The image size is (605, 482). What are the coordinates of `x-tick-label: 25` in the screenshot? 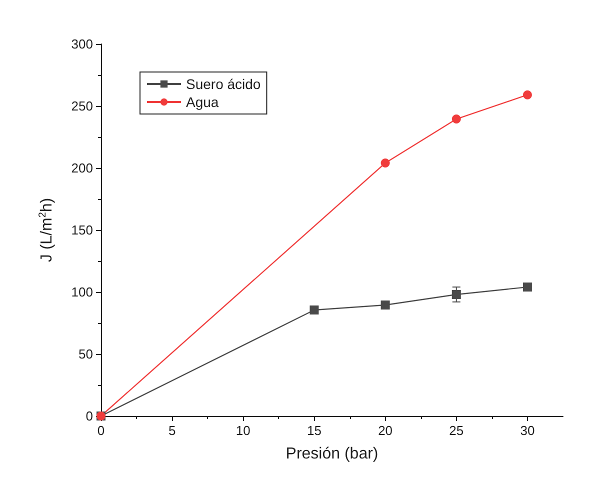 It's located at (456, 430).